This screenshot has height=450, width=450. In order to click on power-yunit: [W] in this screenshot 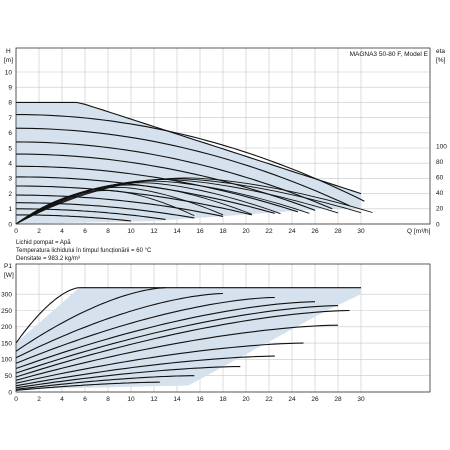, I will do `click(9, 275)`.